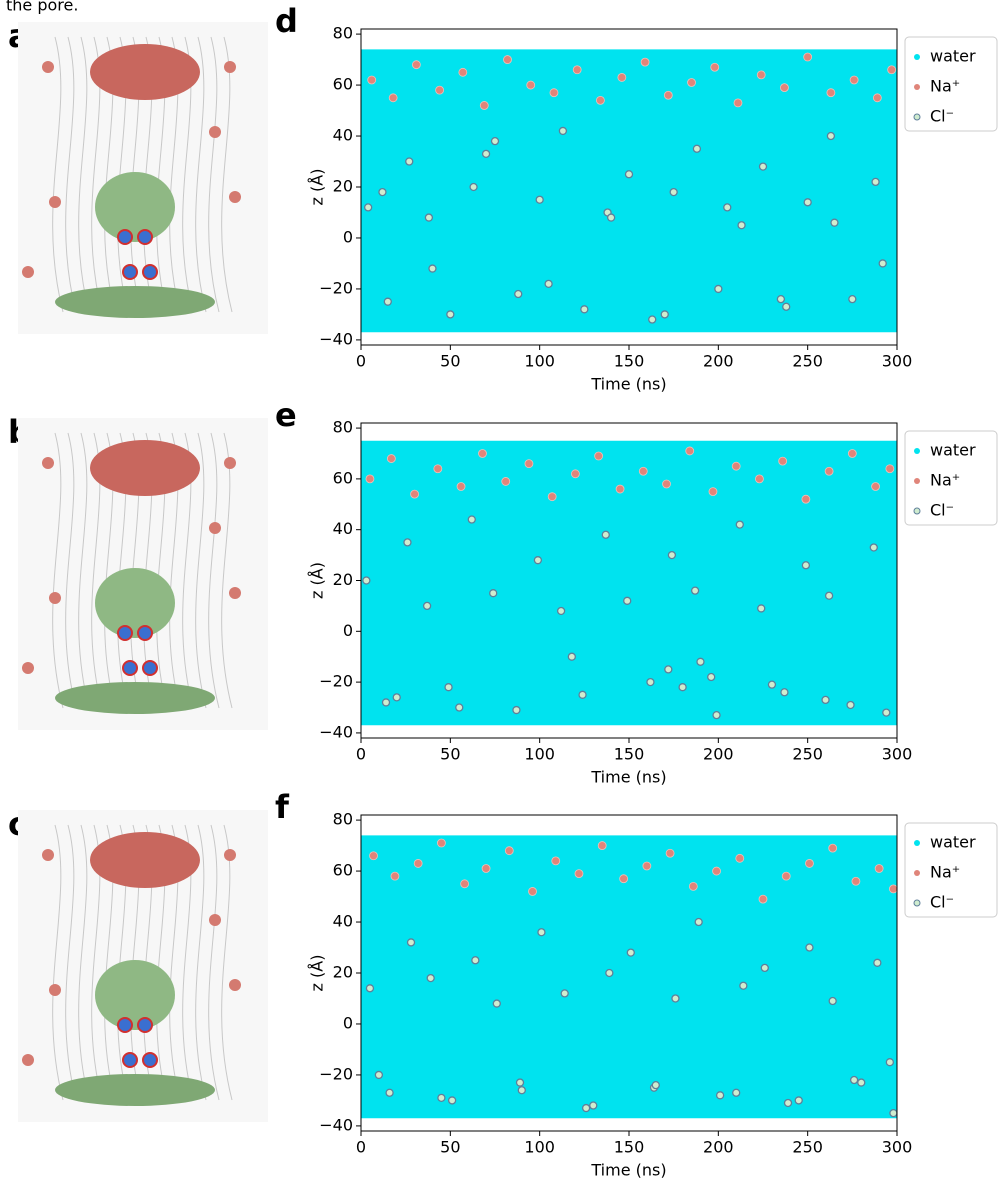  Describe the element at coordinates (145, 468) in the screenshot. I see `density-red` at that location.